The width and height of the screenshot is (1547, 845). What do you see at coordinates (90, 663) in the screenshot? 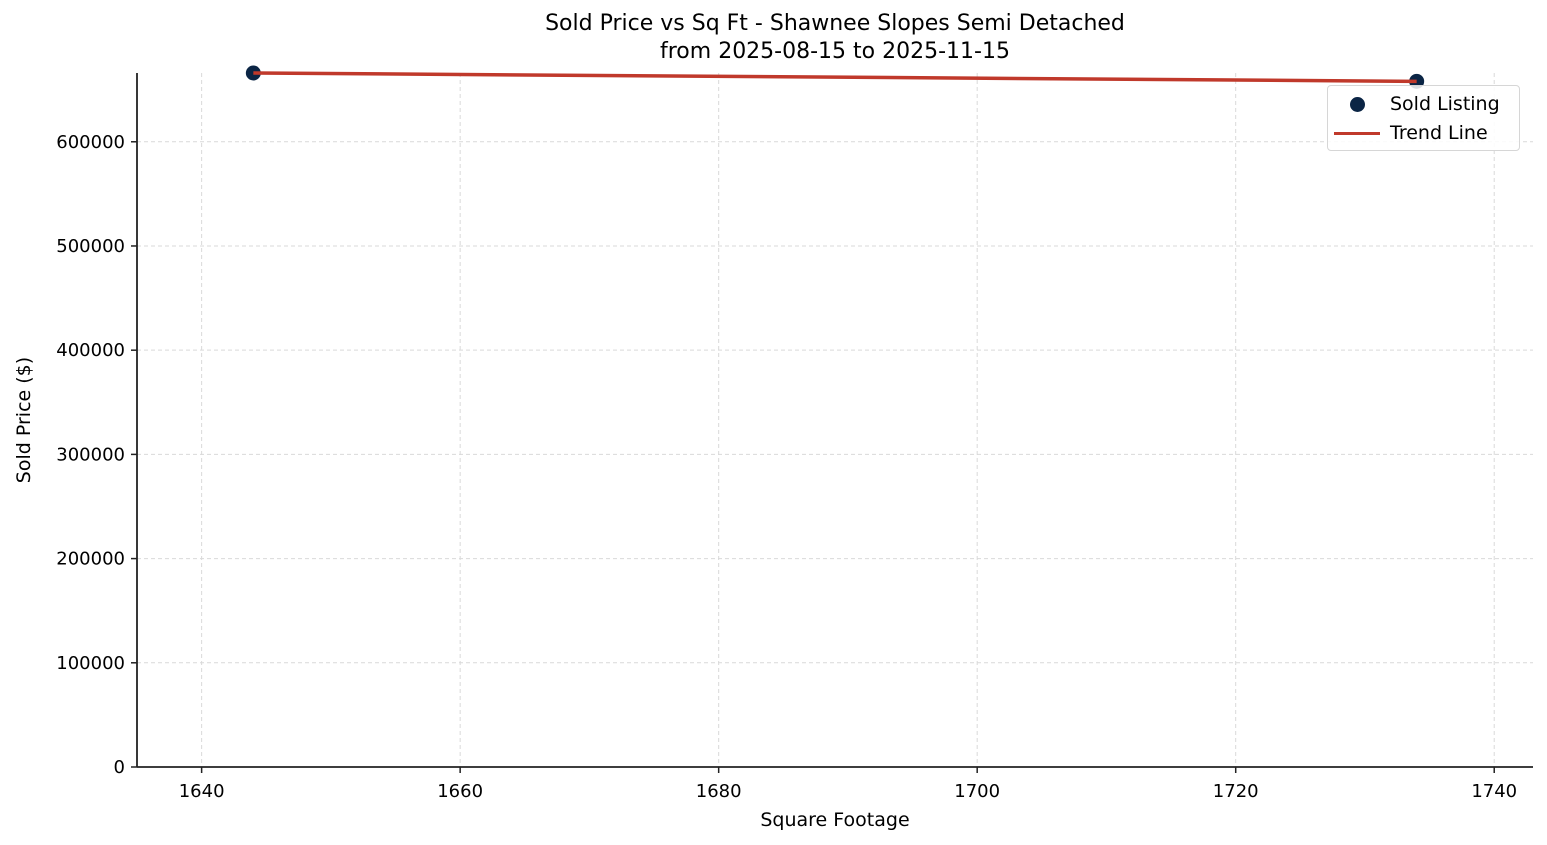
I see `y-tick-label: 100000` at bounding box center [90, 663].